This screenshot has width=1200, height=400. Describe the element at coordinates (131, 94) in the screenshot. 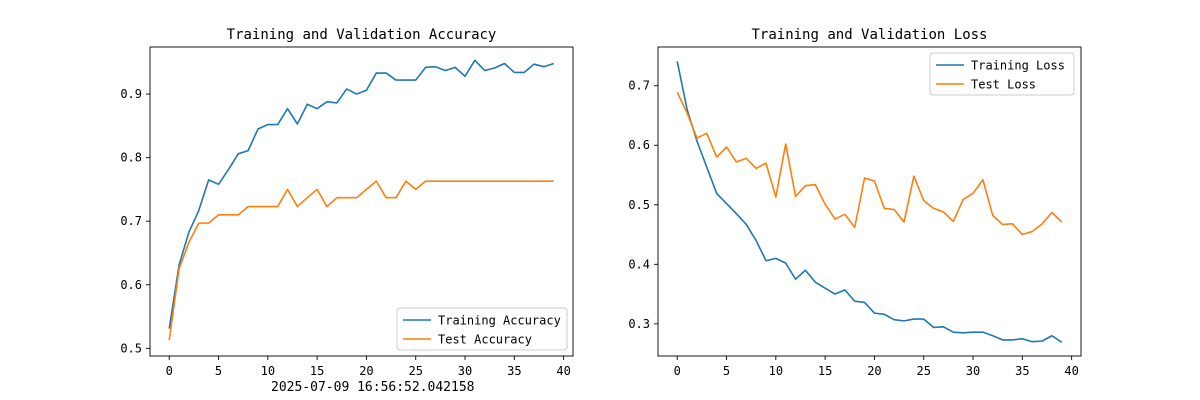

I see `y-tick-label: 0.9` at that location.